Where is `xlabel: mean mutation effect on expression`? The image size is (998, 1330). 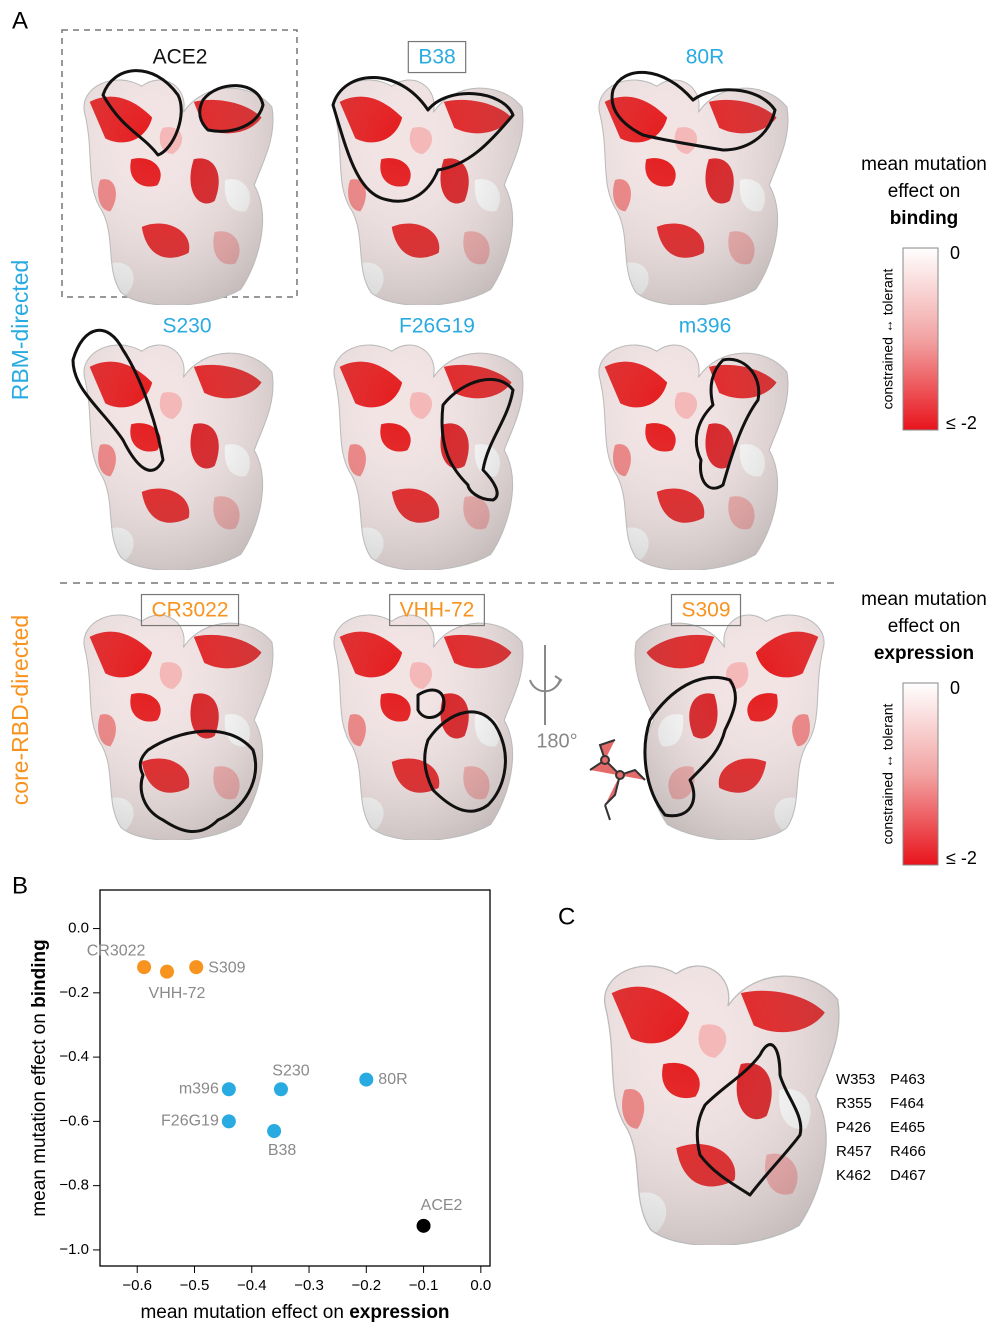
xlabel: mean mutation effect on expression is located at coordinates (294, 1312).